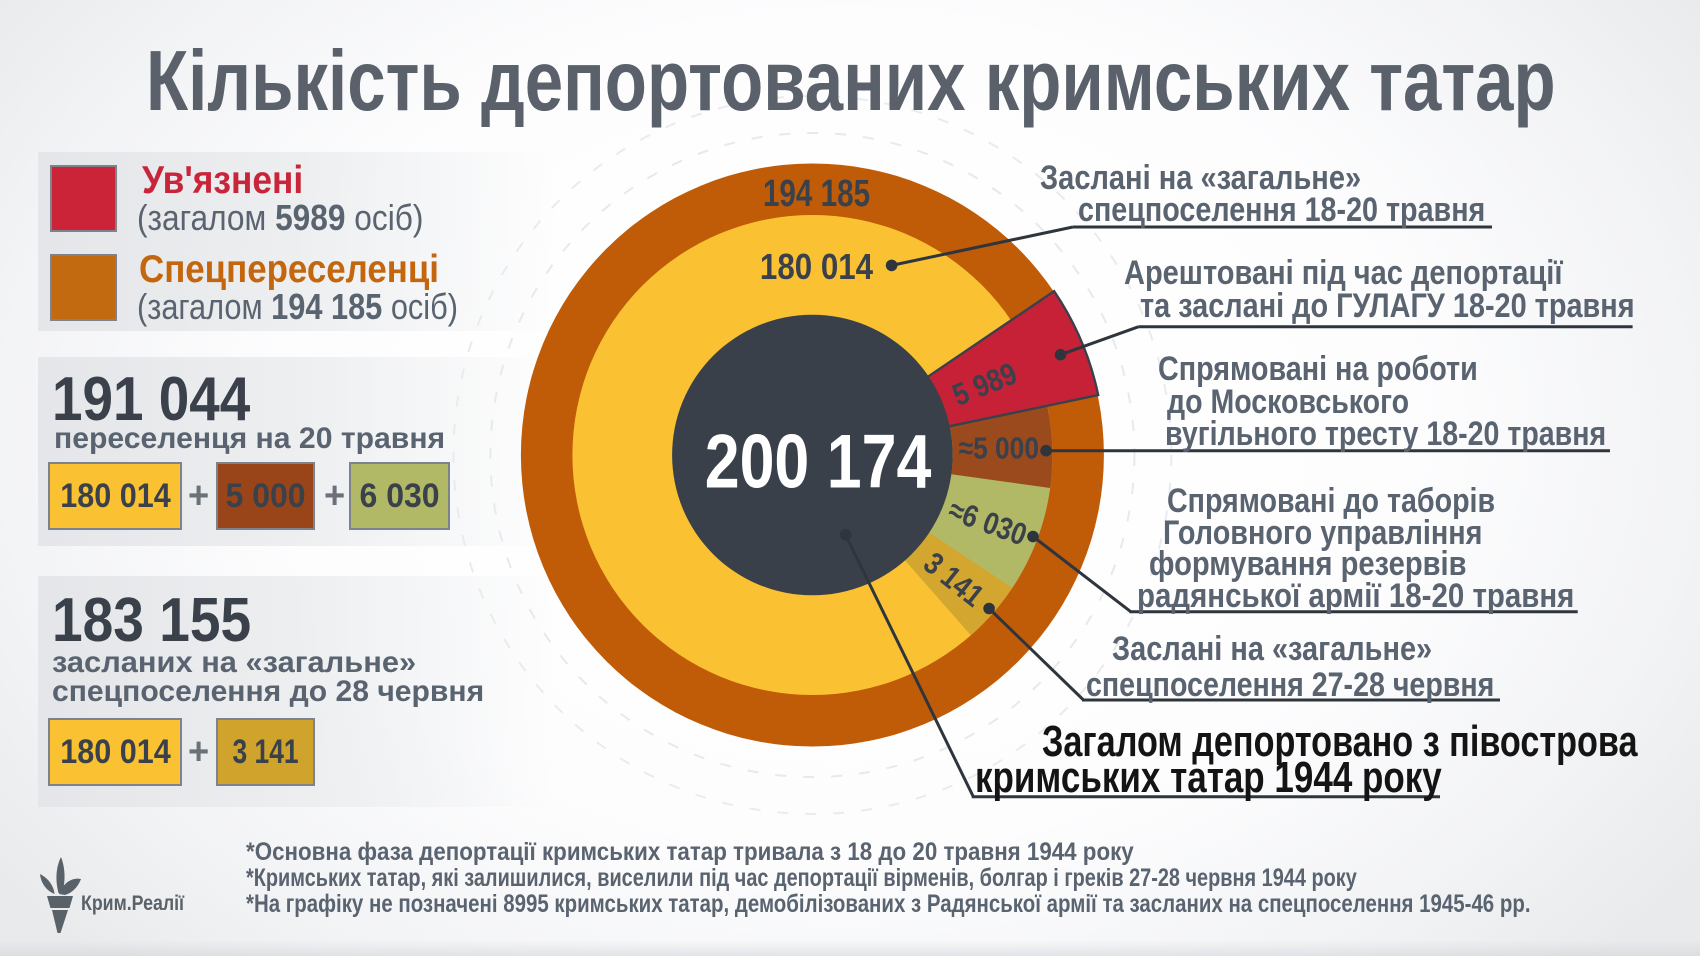  Describe the element at coordinates (816, 267) in the screenshot. I see `svg-text: 180 014` at that location.